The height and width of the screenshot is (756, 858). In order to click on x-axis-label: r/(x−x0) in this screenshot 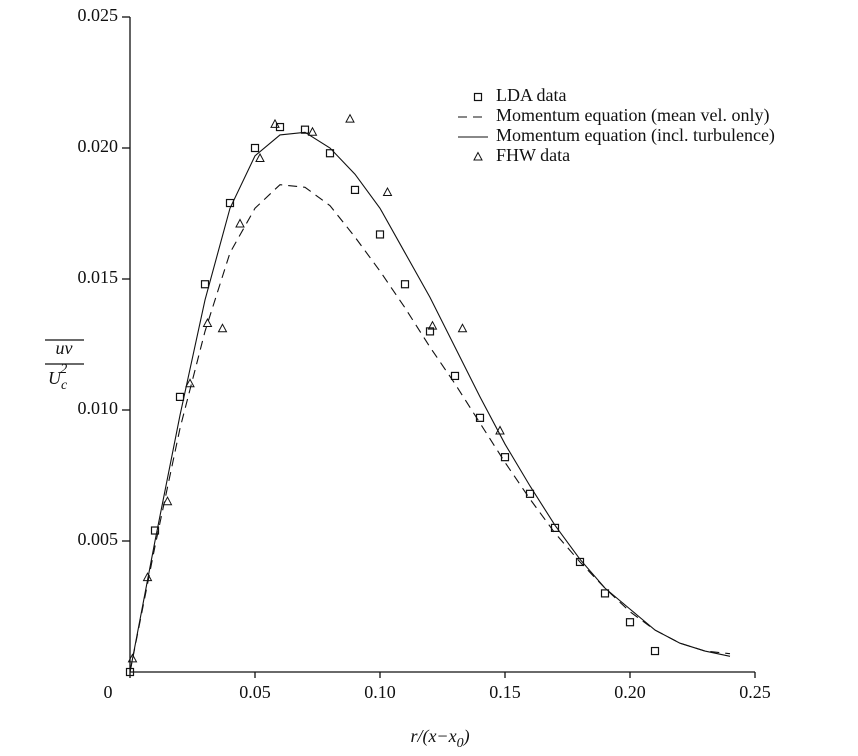, I will do `click(439, 738)`.